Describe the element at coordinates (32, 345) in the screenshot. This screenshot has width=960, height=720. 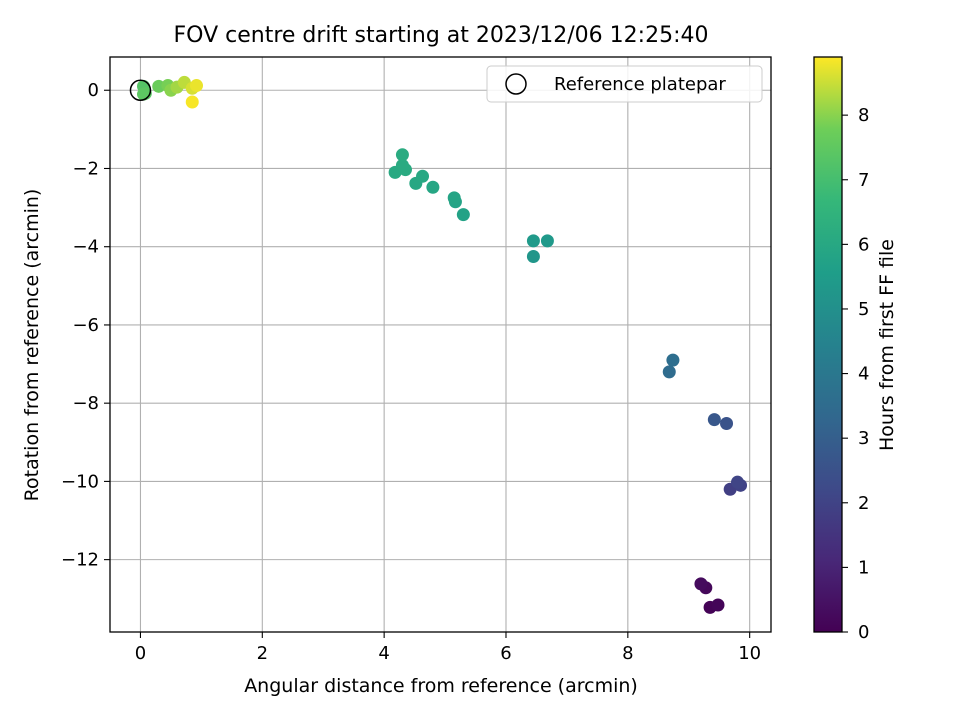
I see `y-axis-label: Rotation from reference (arcmin)` at that location.